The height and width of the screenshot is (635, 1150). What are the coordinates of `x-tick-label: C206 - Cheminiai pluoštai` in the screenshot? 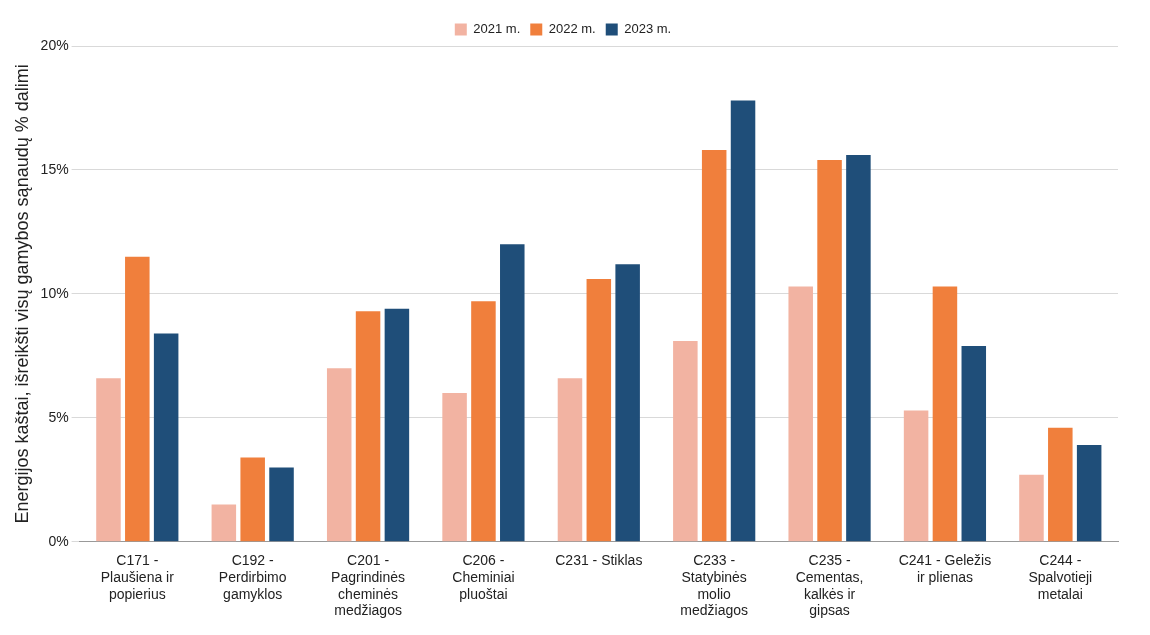 It's located at (483, 577).